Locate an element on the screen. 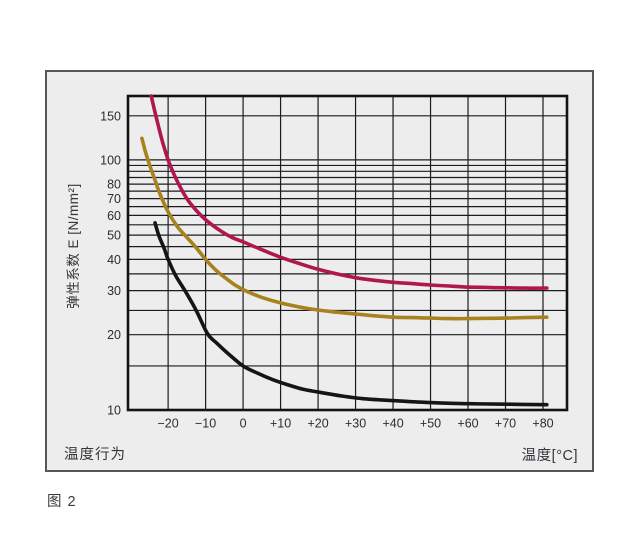 The height and width of the screenshot is (559, 640). y-tick-label: 50 is located at coordinates (114, 236).